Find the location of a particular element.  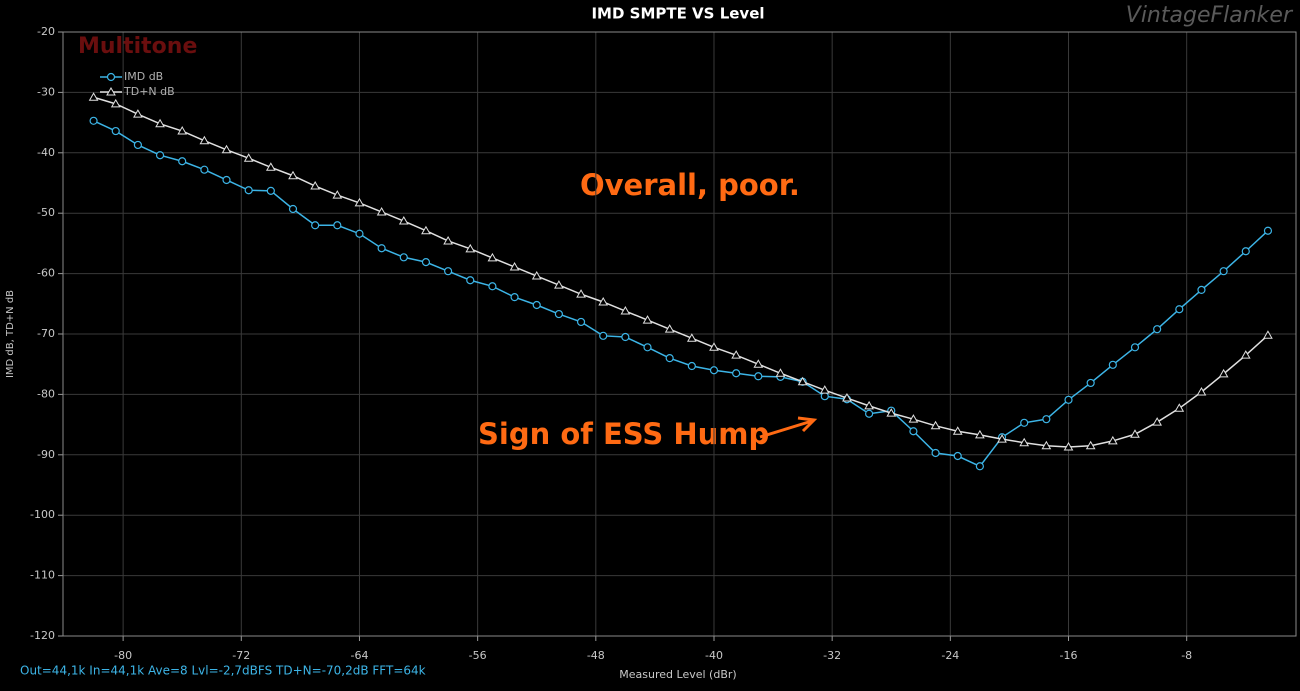

y-tick-label: -30 is located at coordinates (46, 91).